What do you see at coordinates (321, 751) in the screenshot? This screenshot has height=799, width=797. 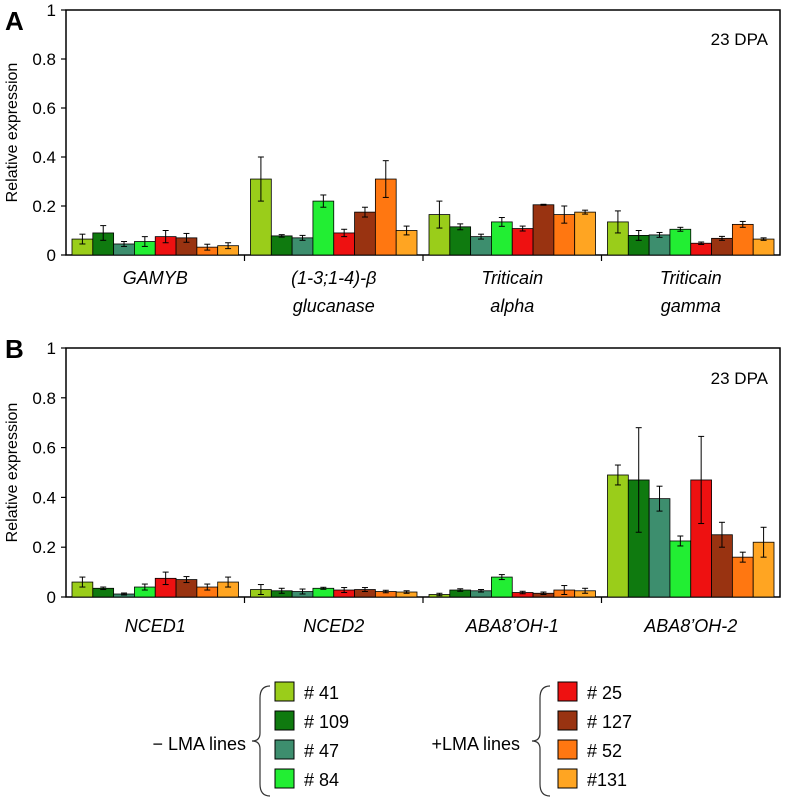 I see `legend-label: # 47` at bounding box center [321, 751].